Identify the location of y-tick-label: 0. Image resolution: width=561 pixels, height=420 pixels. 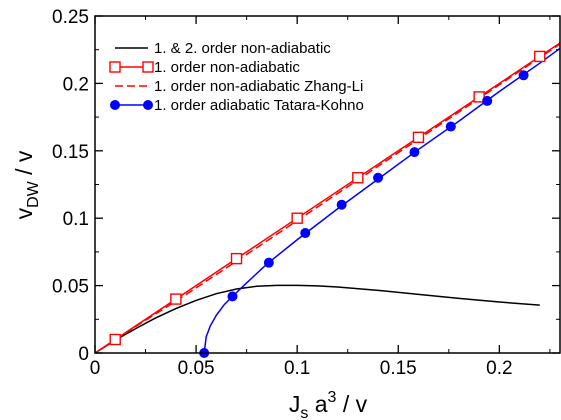
(83, 354).